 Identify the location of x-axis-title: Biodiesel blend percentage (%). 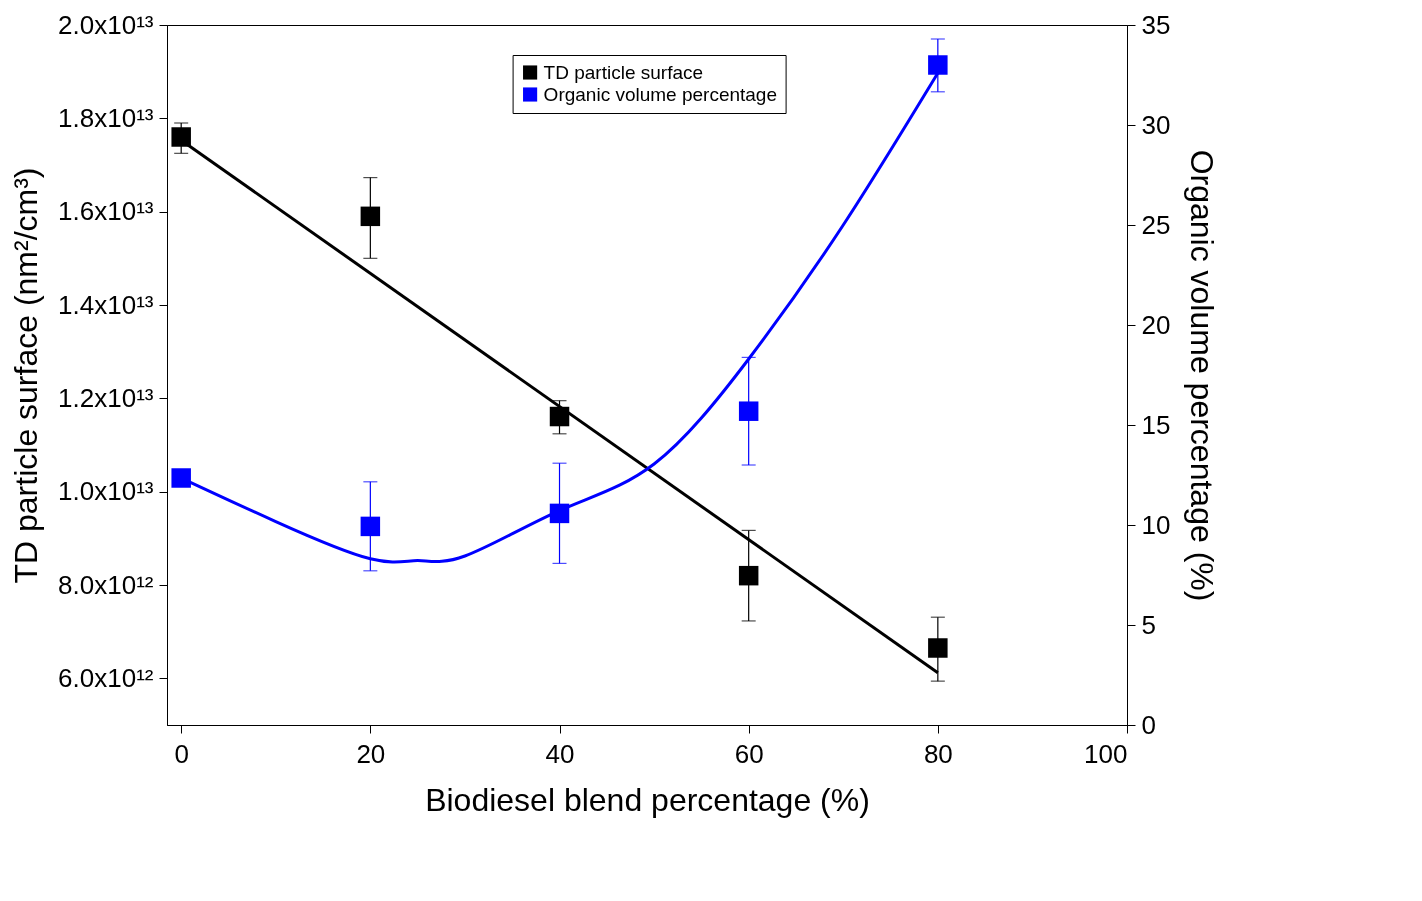
(647, 799).